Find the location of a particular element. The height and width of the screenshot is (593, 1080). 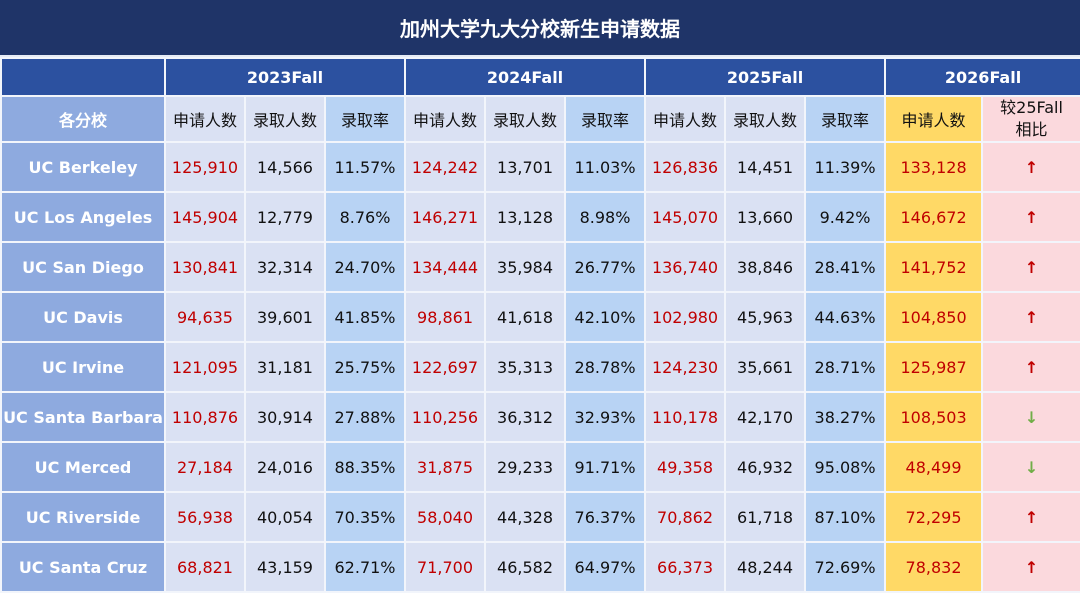

campus-name: UC Santa Cruz is located at coordinates (83, 567).